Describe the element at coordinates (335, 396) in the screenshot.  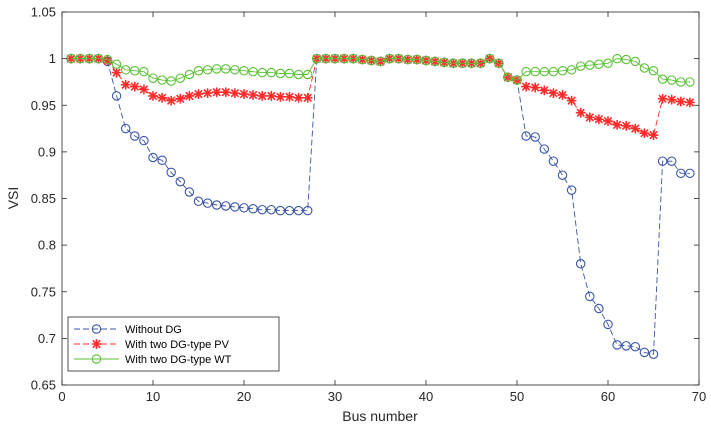
I see `x-tick-label: 30` at that location.